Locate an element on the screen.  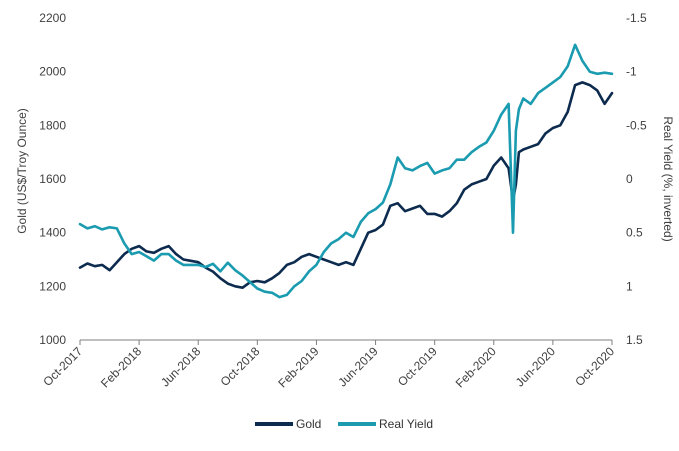
x-axis-tick-label: Oct-2017 is located at coordinates (62, 366).